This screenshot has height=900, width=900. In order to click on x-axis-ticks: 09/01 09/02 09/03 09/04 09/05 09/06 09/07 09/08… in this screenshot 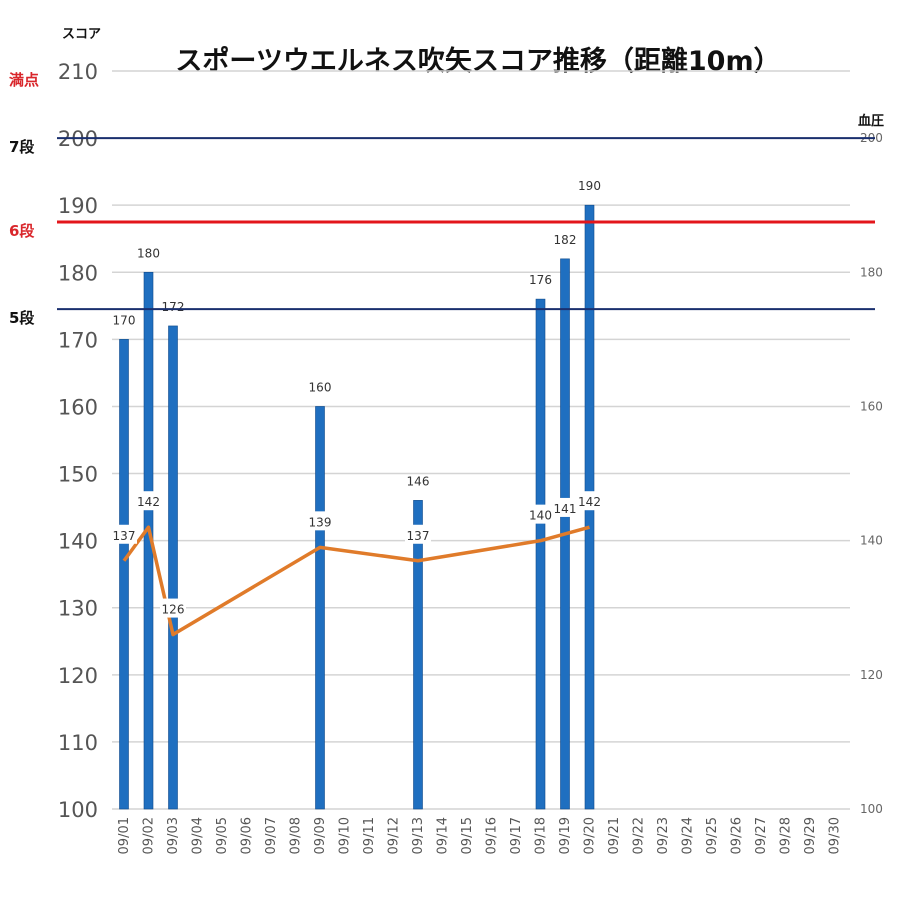, I will do `click(480, 835)`.